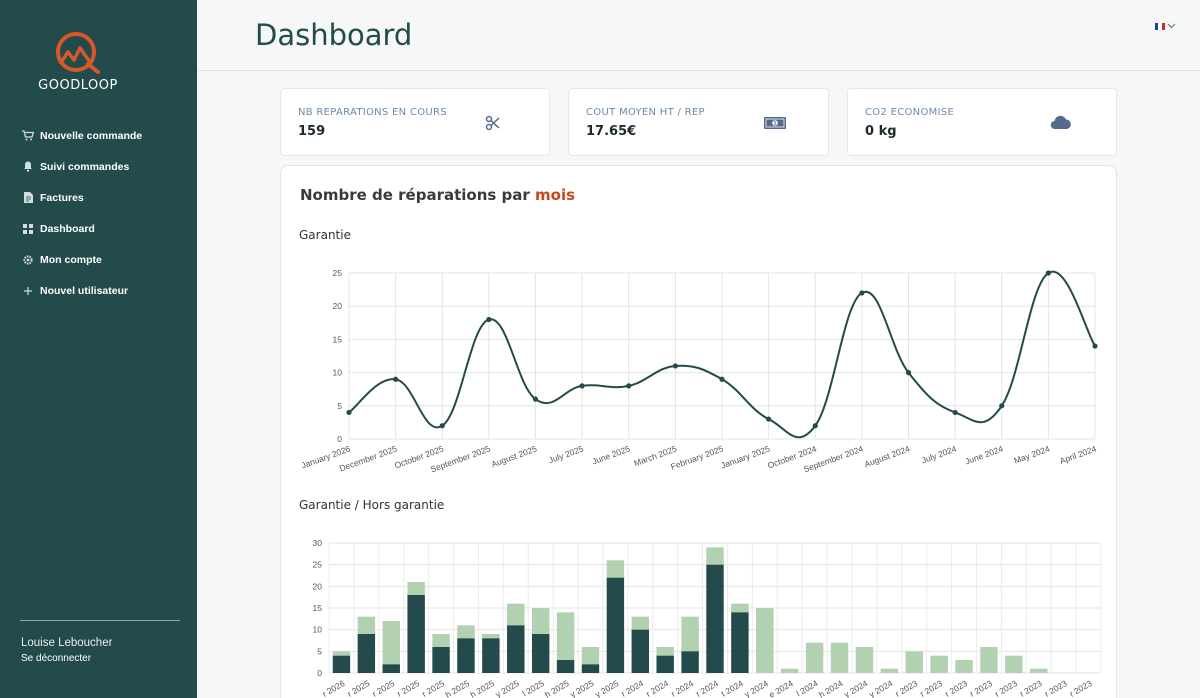 The height and width of the screenshot is (698, 1200). I want to click on x-tick-label: y 2025, so click(581, 688).